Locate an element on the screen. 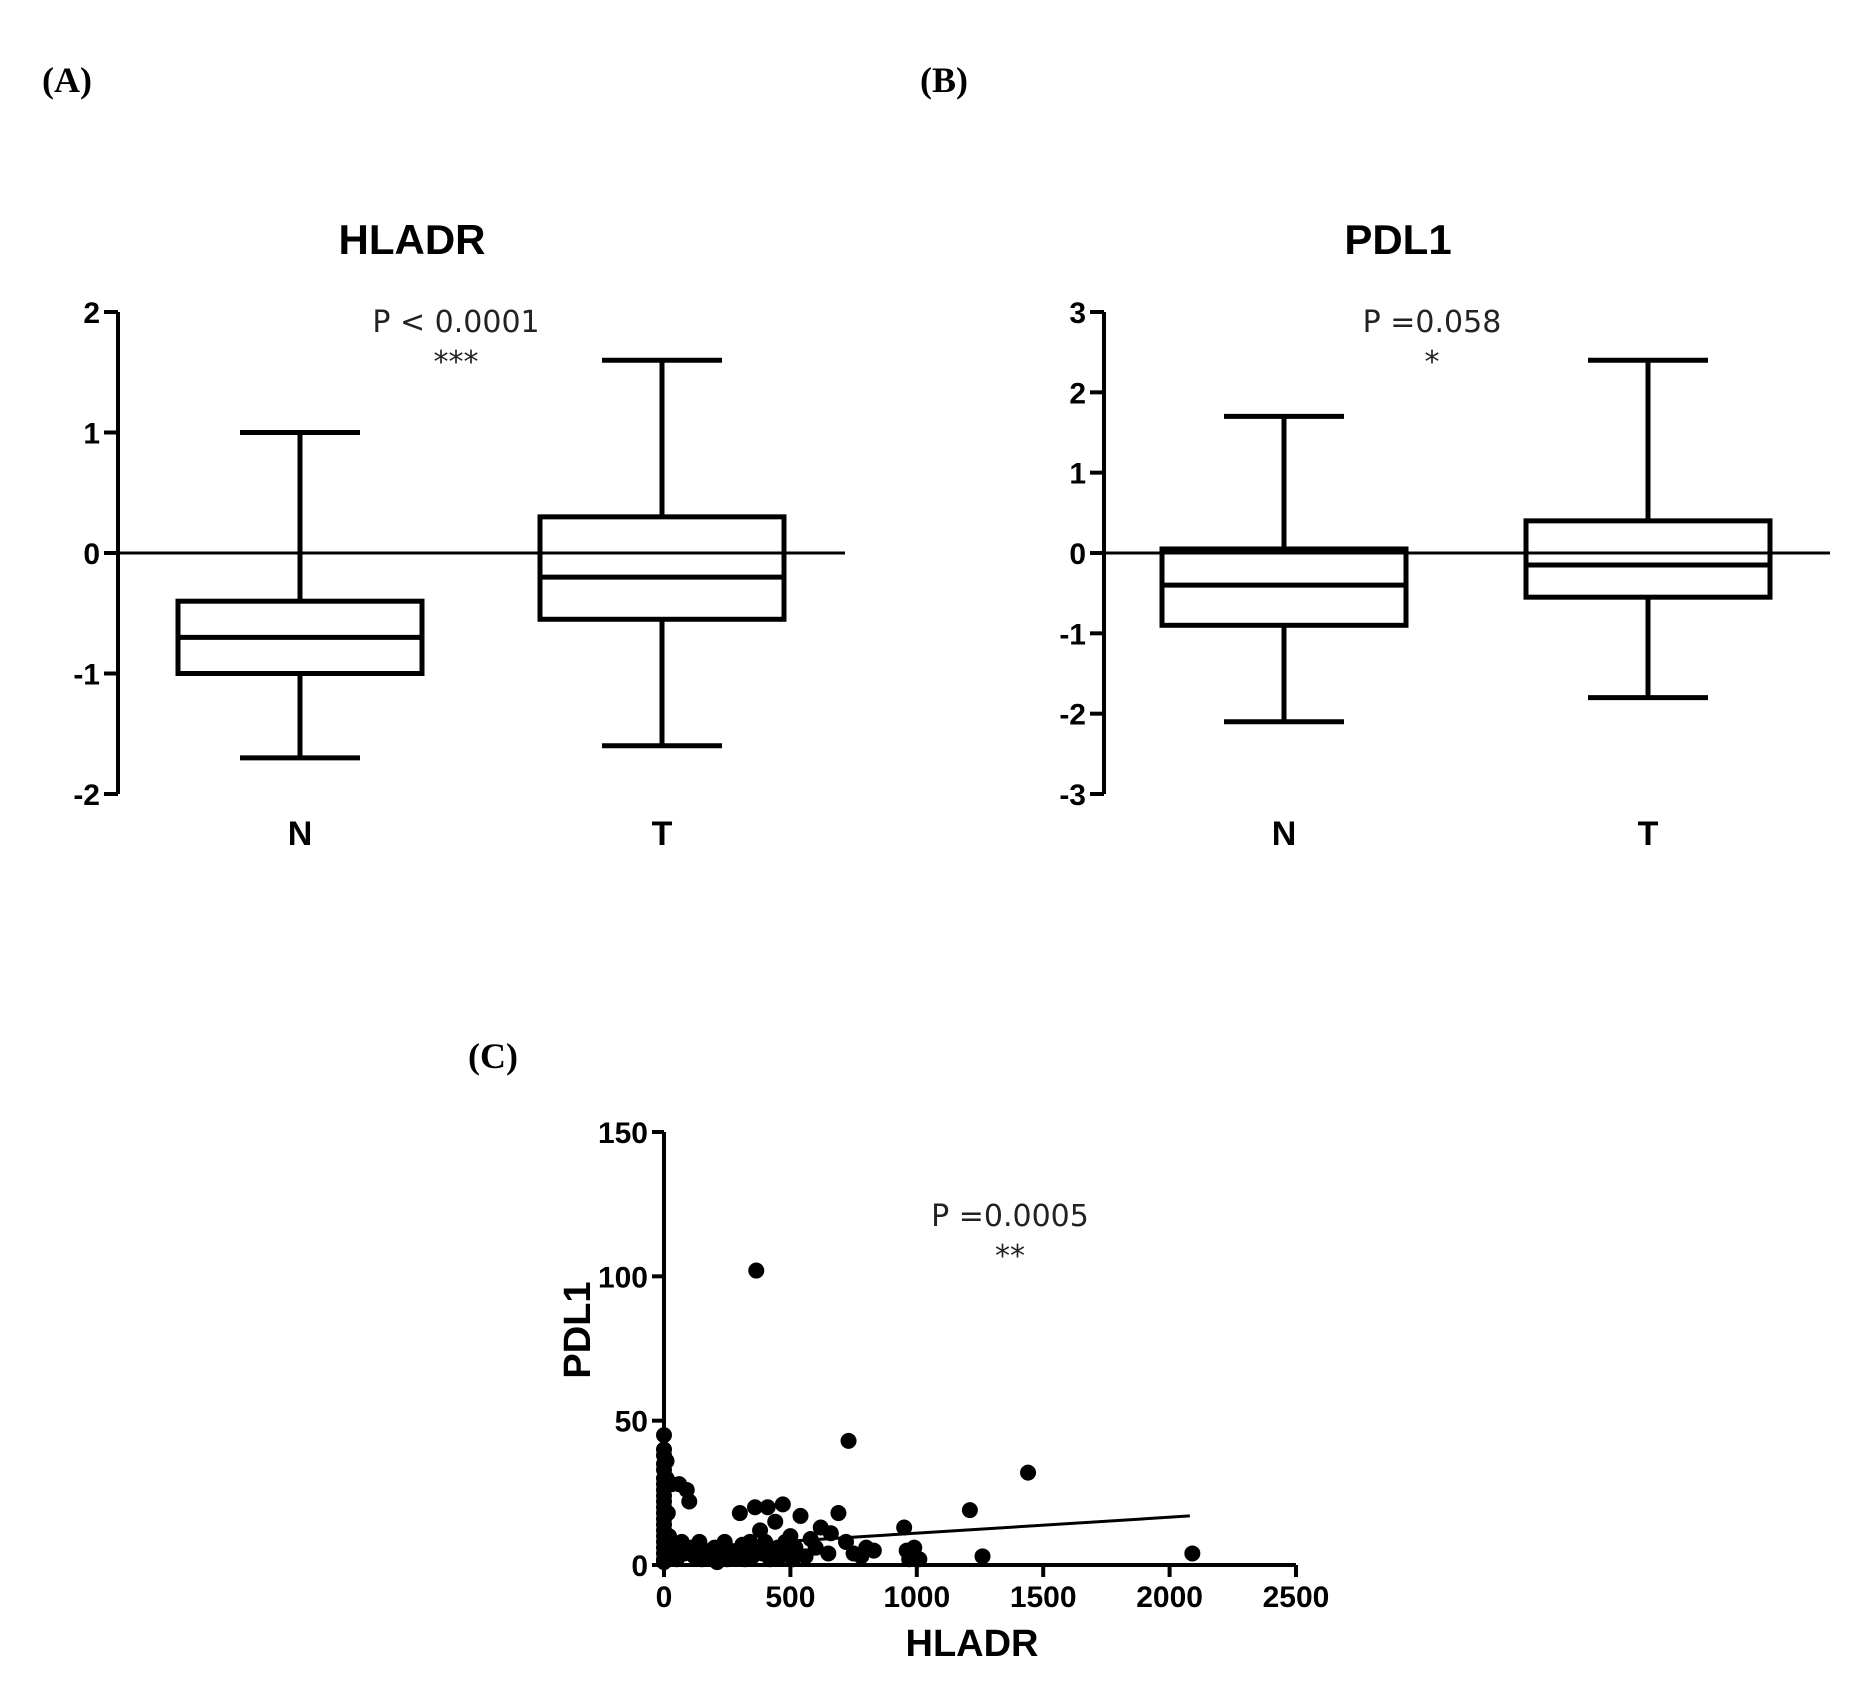  x-tick-label: 2500 is located at coordinates (1296, 1597).